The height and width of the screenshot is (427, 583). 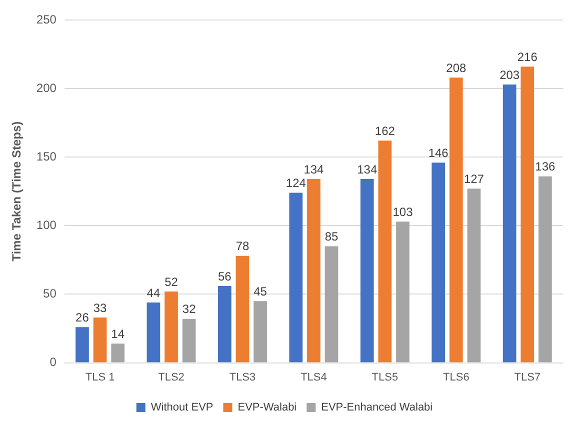 I want to click on y-axis-title: Time Taken (Time Steps), so click(x=17, y=191).